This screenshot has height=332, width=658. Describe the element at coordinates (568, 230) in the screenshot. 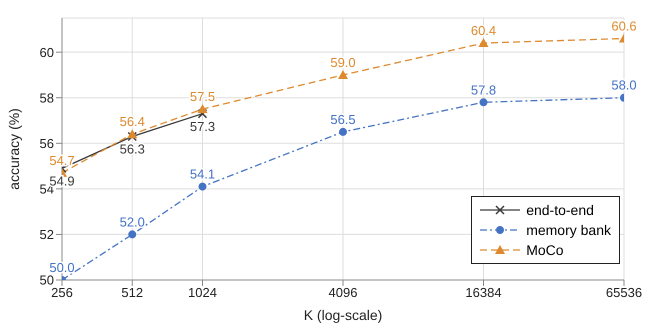

I see `legend-label: memory bank` at that location.